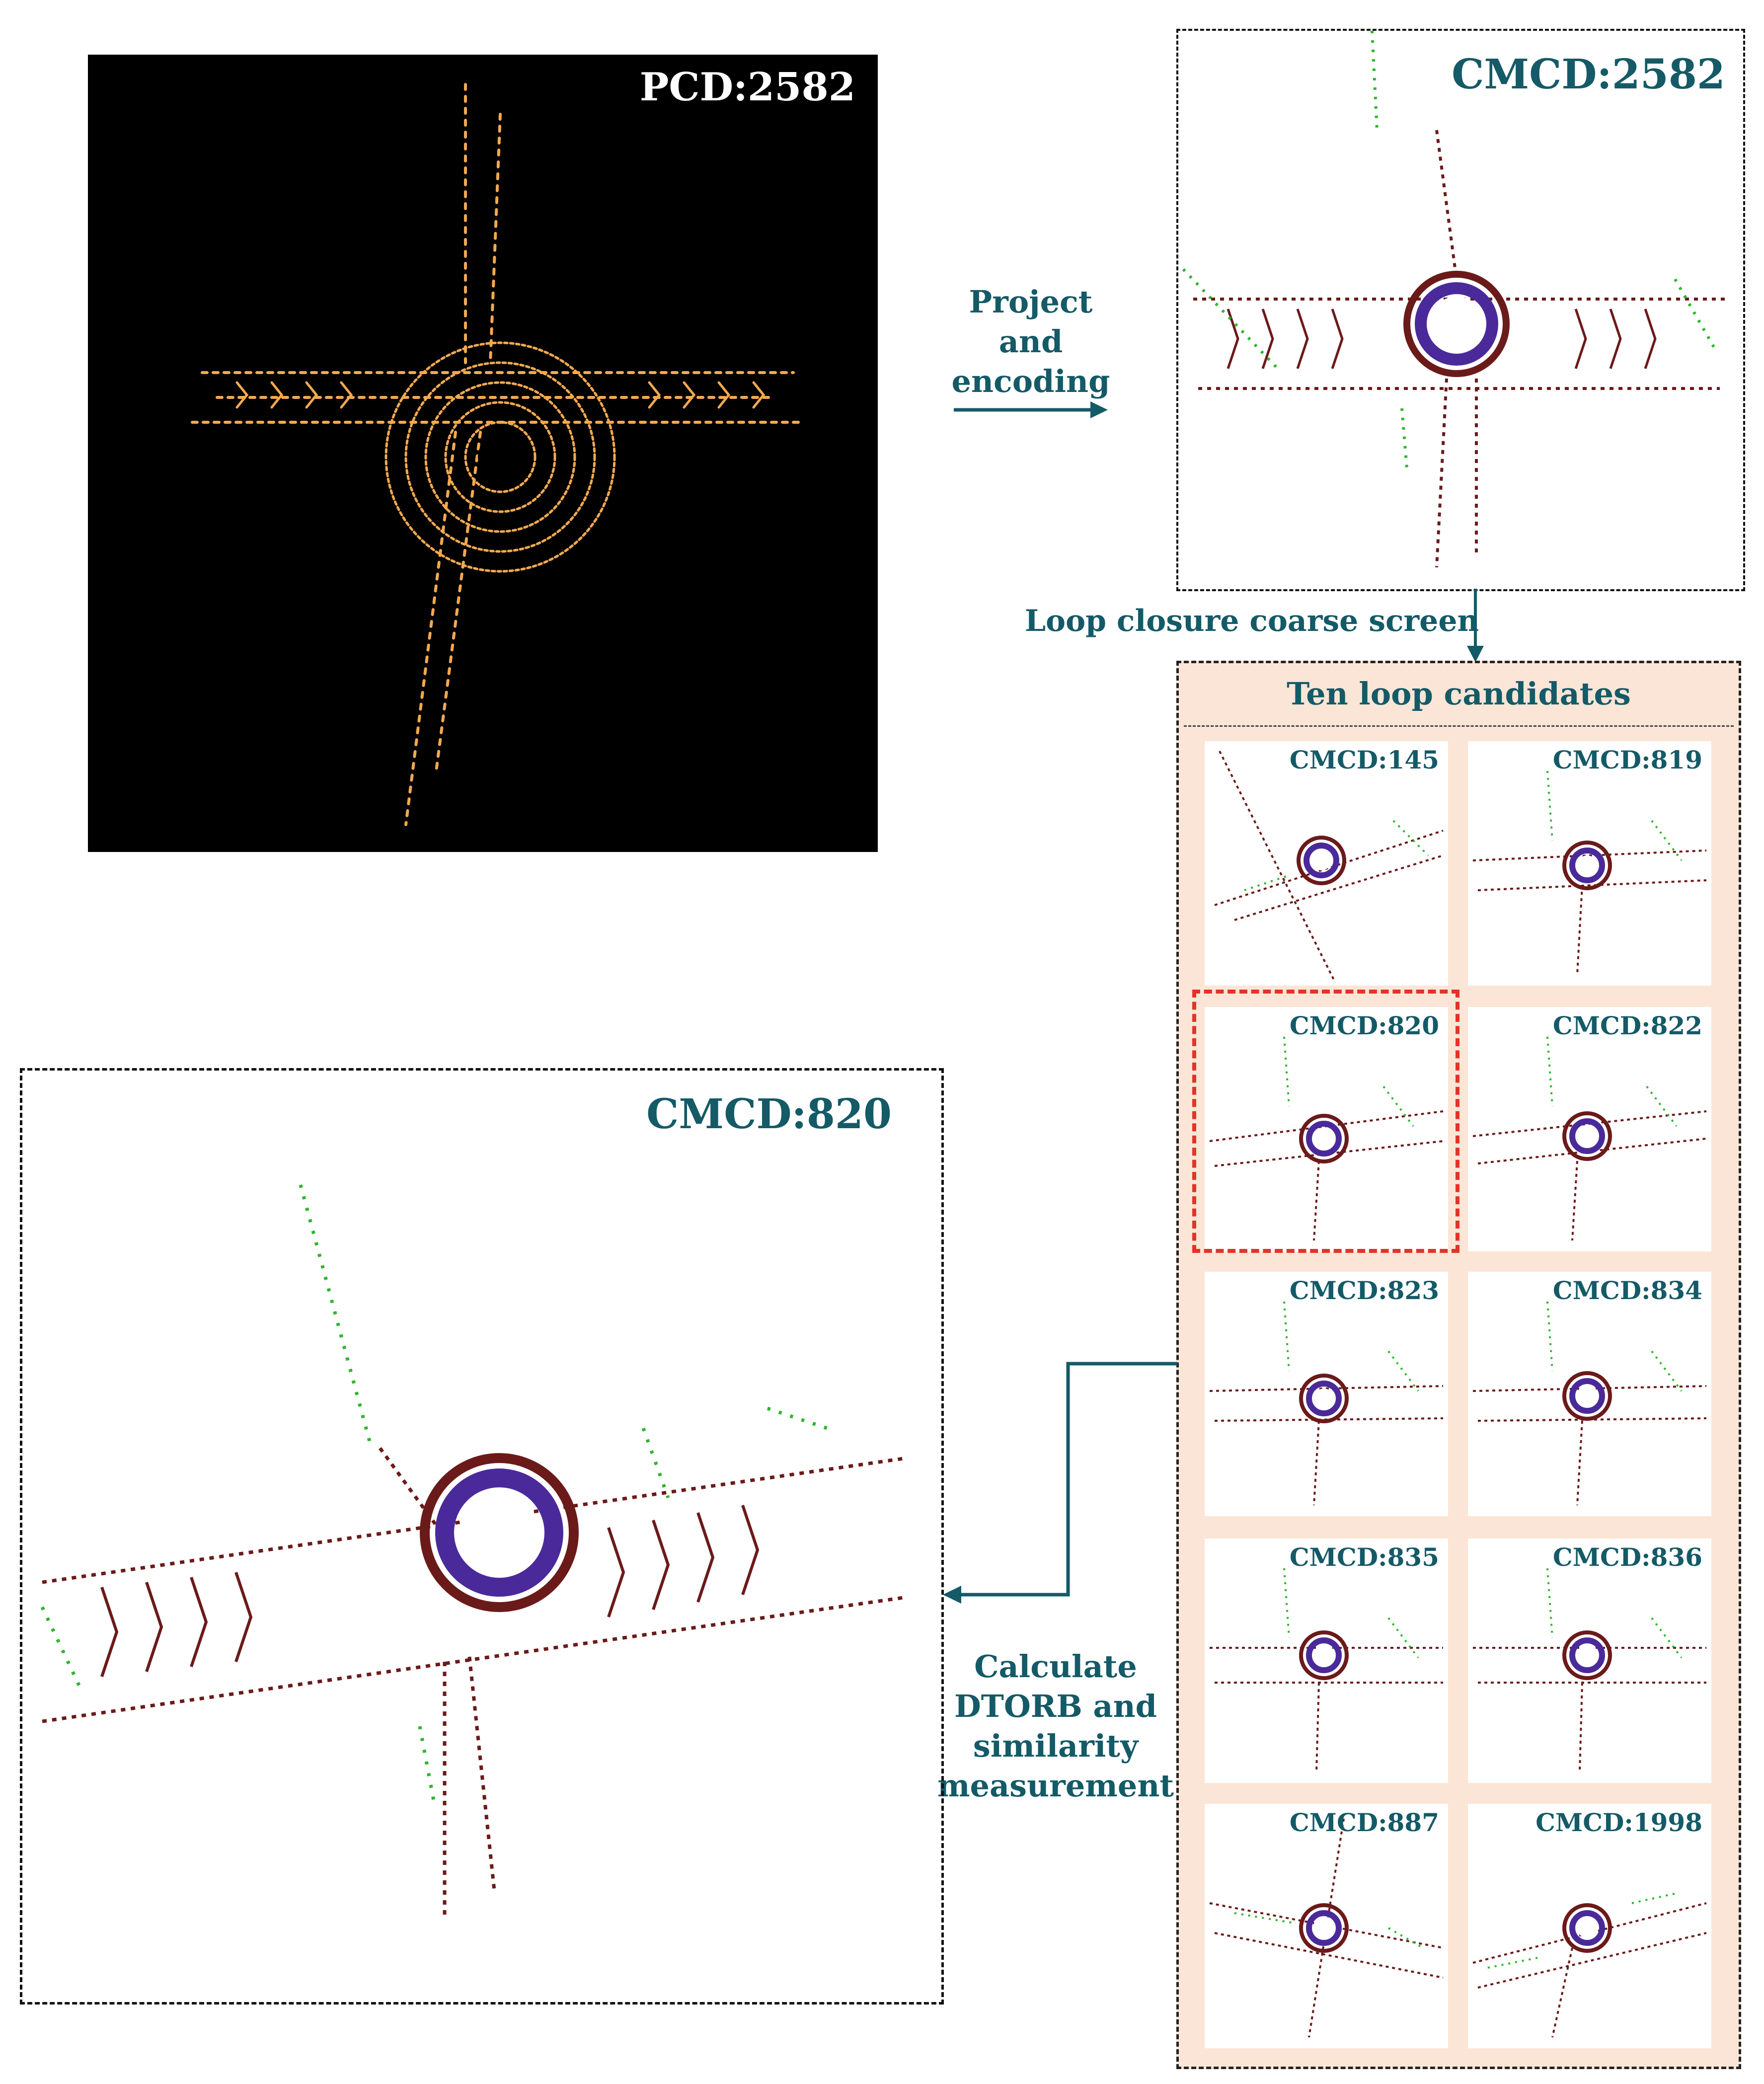 The image size is (1764, 2084). I want to click on candidate-label: CMCD:820, so click(1364, 1025).